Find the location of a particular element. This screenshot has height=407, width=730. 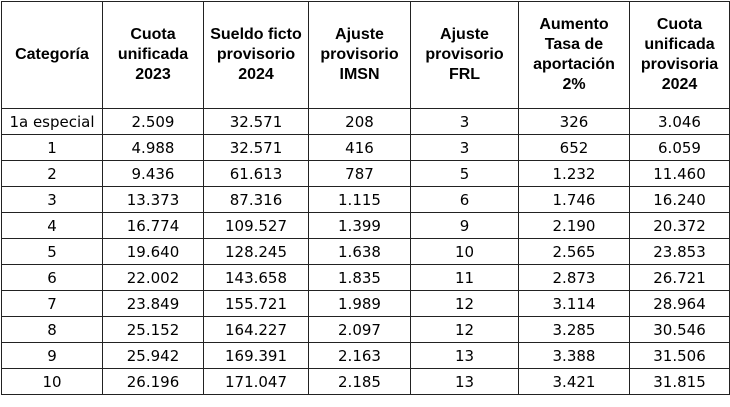

value-cell: 28.964 is located at coordinates (679, 303).